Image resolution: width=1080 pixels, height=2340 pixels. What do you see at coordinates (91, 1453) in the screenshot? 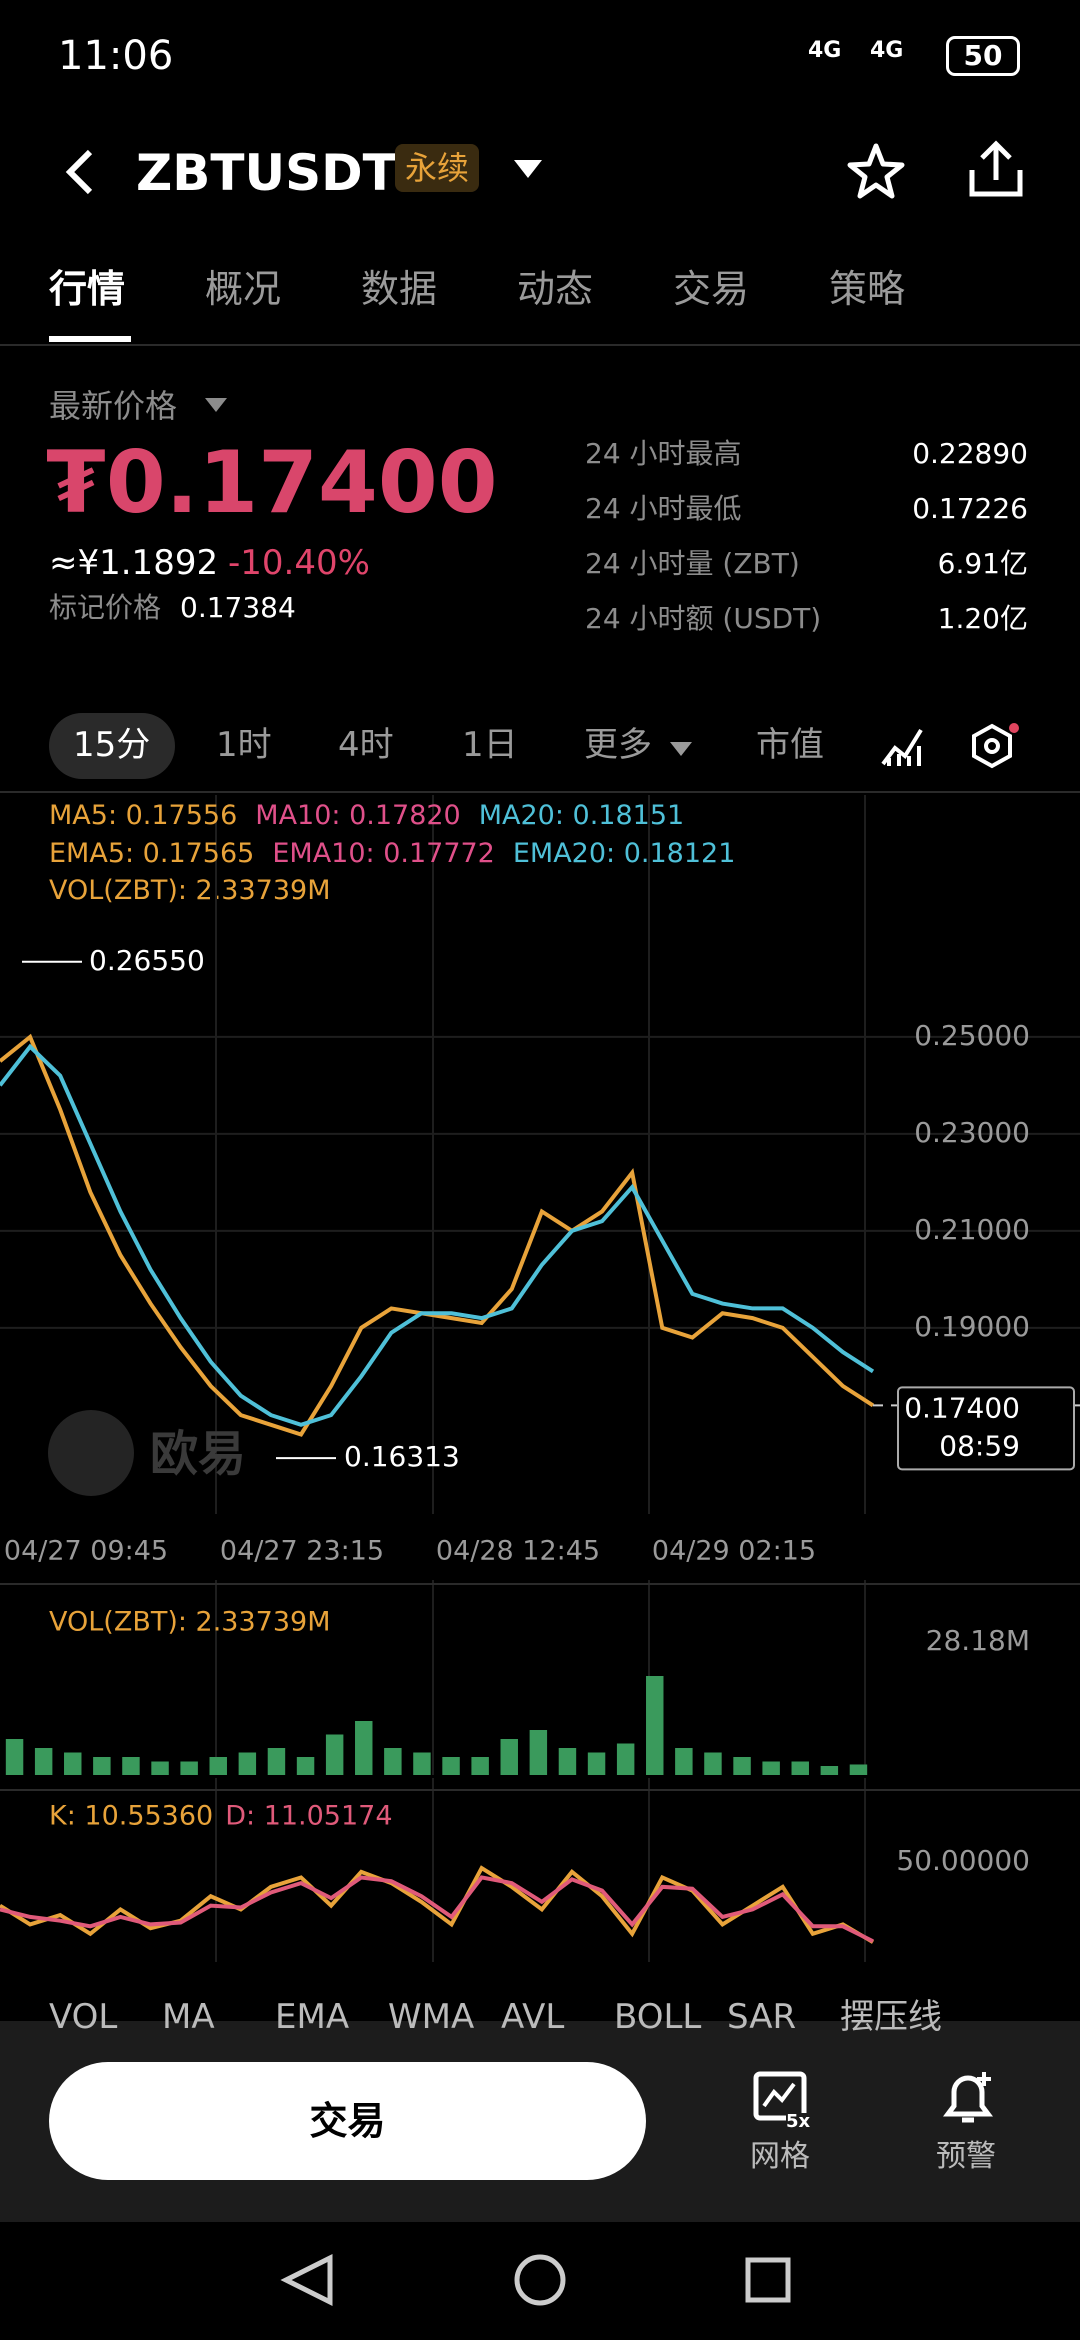
I see `fullscreen` at bounding box center [91, 1453].